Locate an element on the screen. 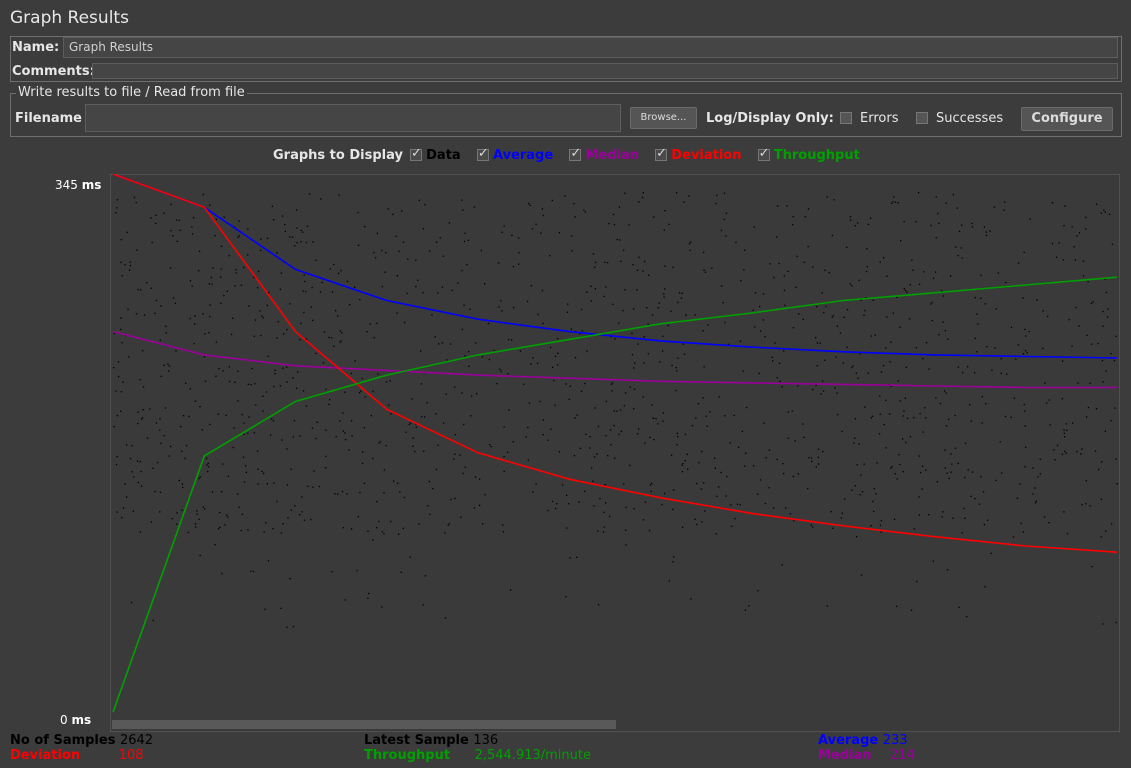 Image resolution: width=1131 pixels, height=768 pixels. deviation-checkbox is located at coordinates (661, 153).